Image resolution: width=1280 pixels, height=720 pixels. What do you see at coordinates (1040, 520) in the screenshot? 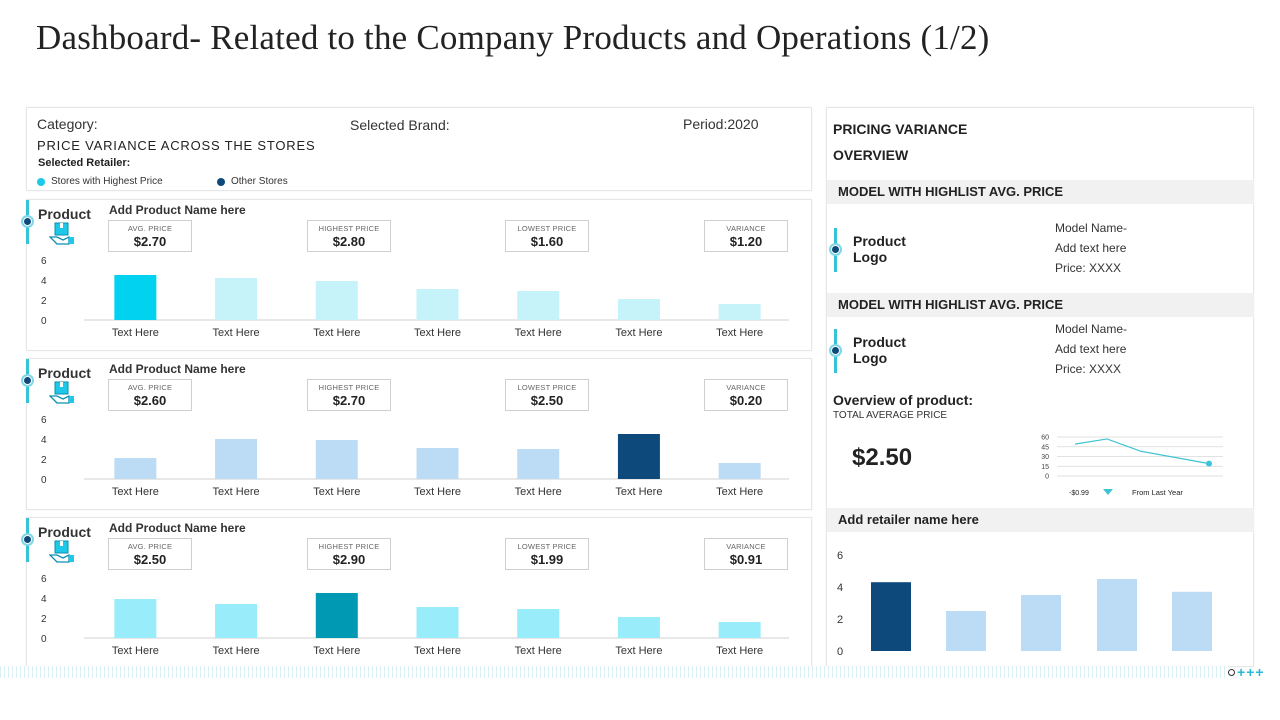
I see `retailer-band: Add retailer name here` at bounding box center [1040, 520].